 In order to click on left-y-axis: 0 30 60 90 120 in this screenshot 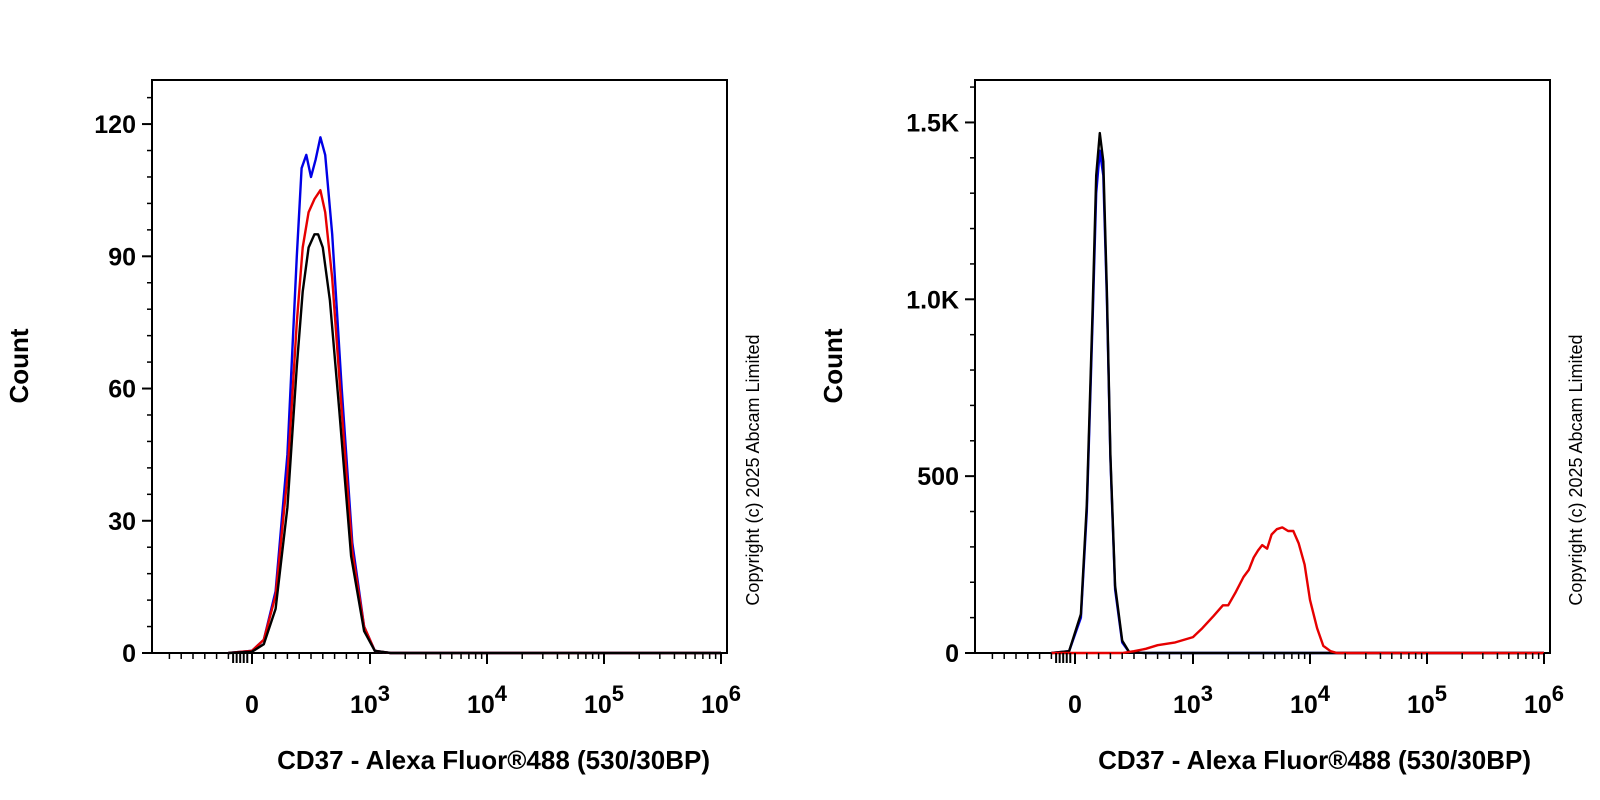, I will do `click(123, 382)`.